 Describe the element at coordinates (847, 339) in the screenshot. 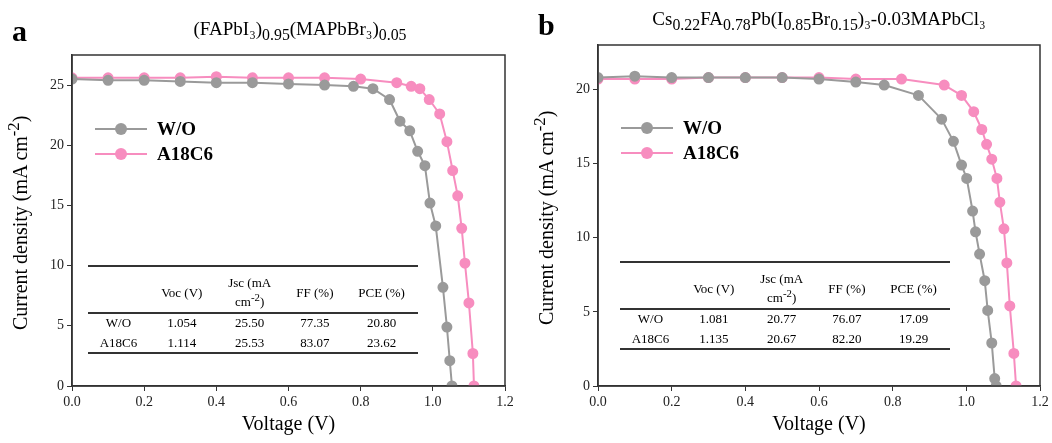

I see `annotation: 82.20` at that location.